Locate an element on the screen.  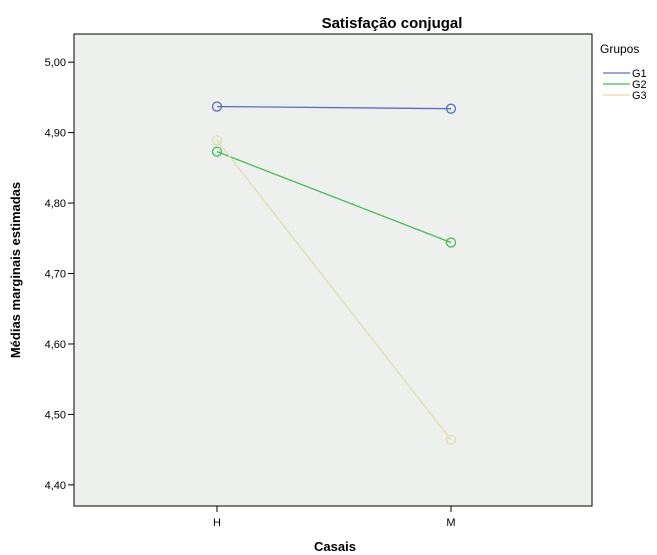
data-point-g1-m is located at coordinates (451, 108).